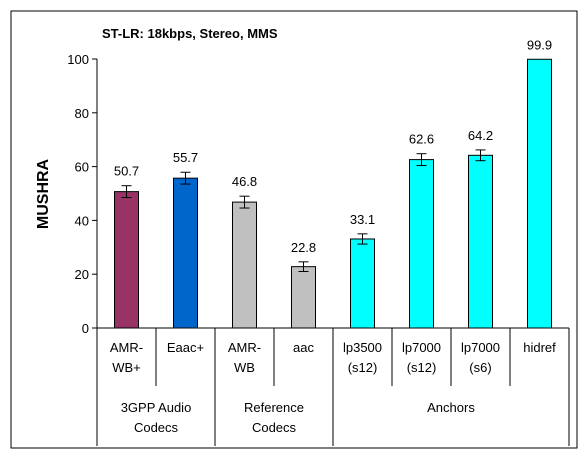 The width and height of the screenshot is (588, 450). I want to click on y-tick-label: 60, so click(82, 167).